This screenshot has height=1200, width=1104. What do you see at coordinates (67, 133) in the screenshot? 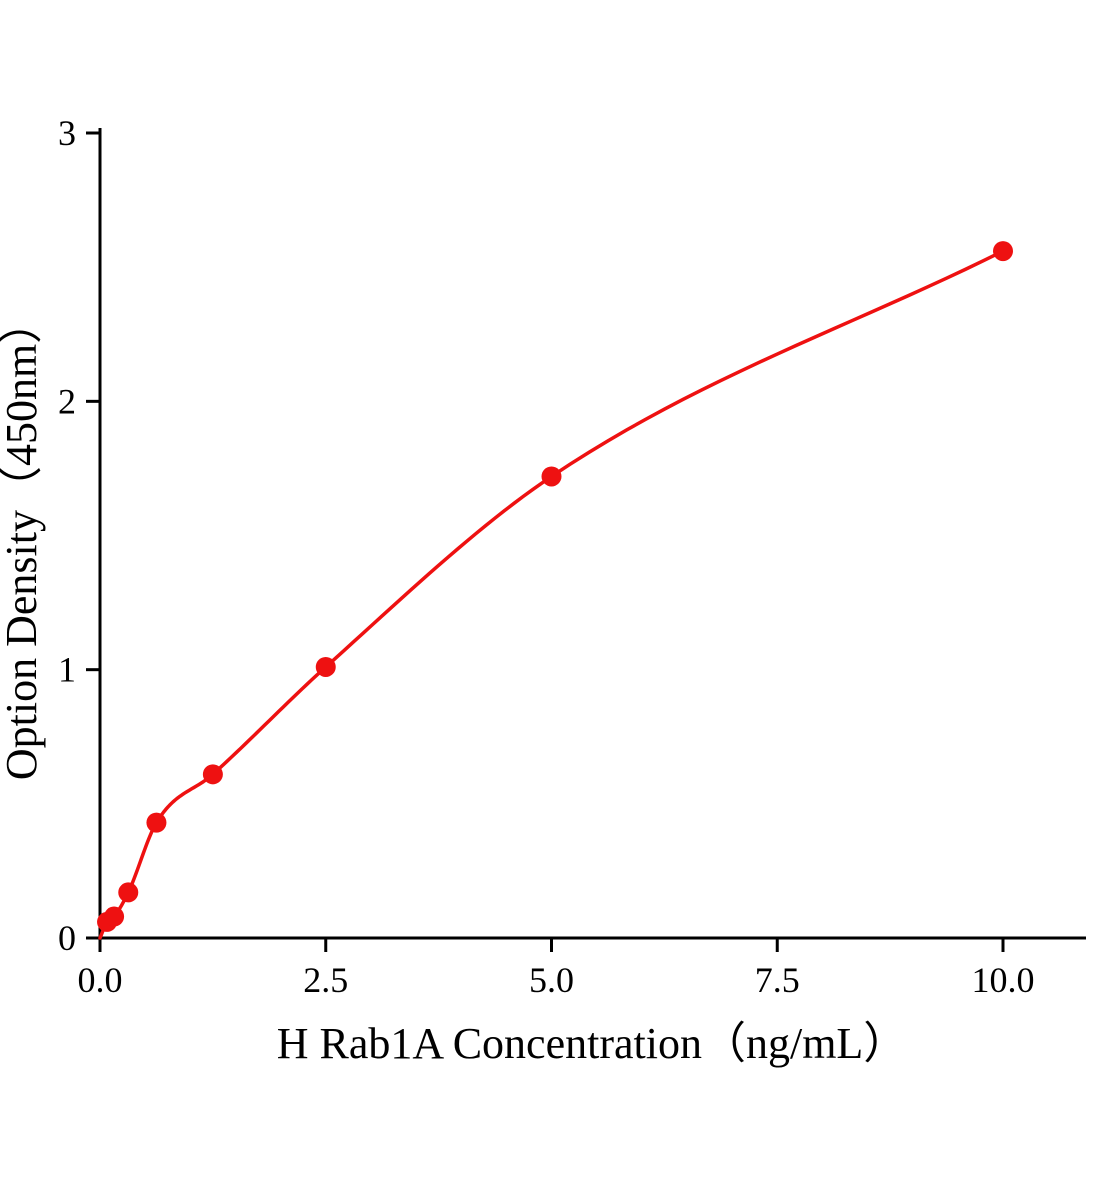
I see `y-tick-label: 3` at bounding box center [67, 133].